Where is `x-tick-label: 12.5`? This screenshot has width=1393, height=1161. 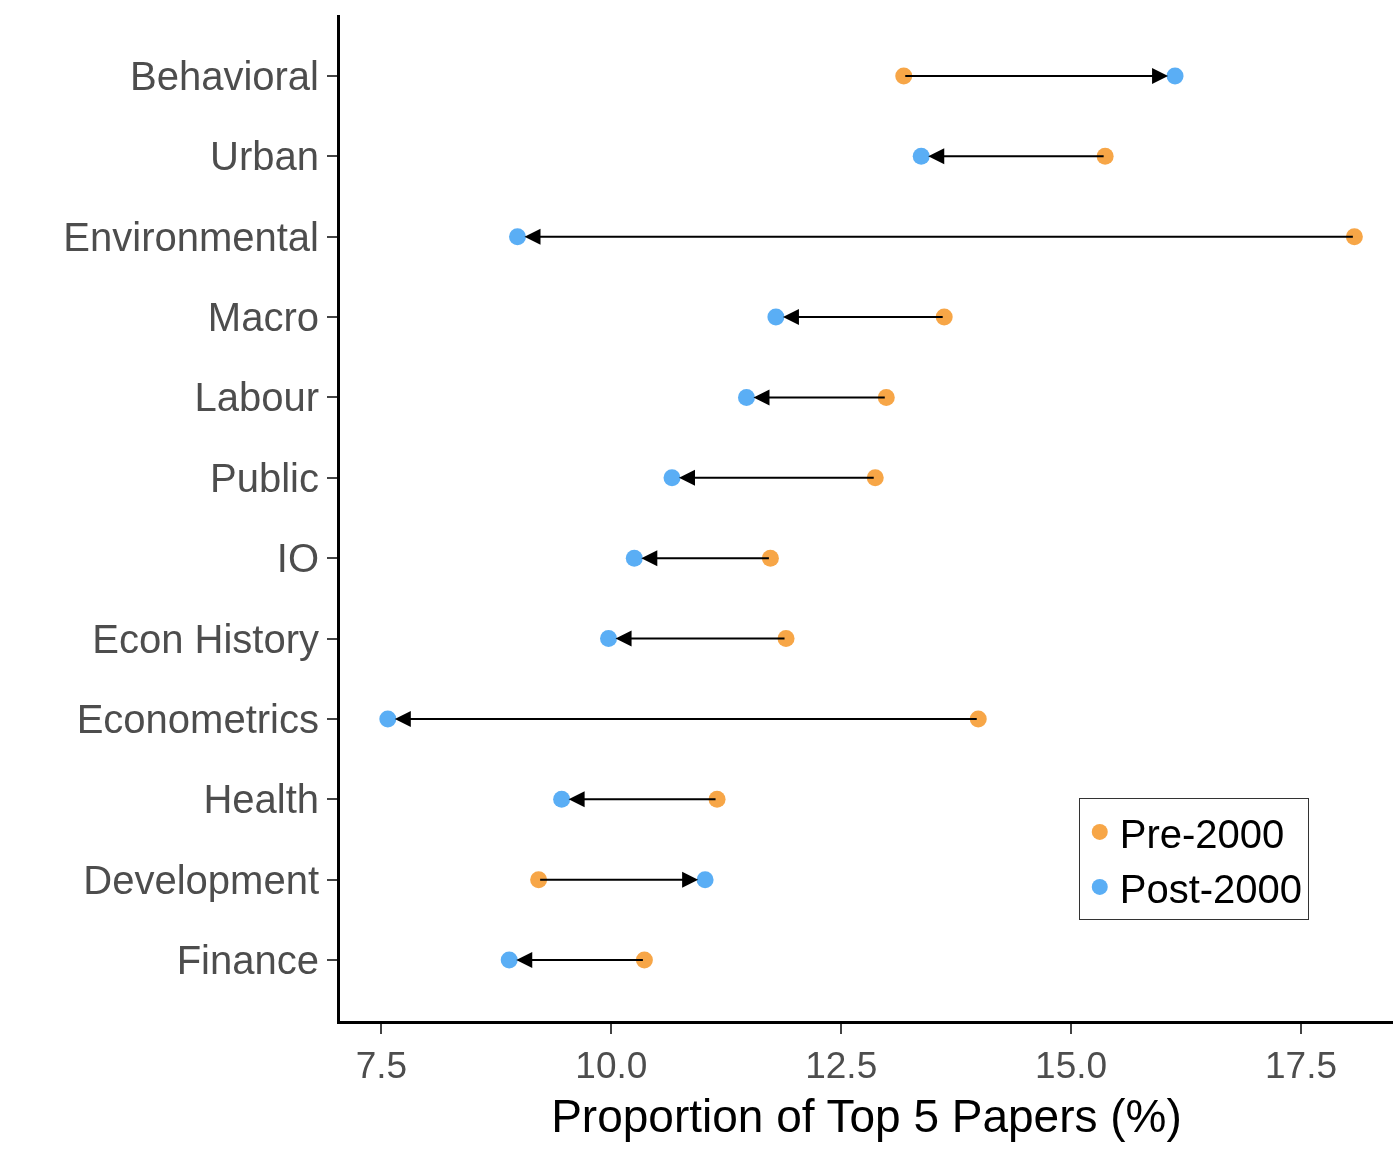
x-tick-label: 12.5 is located at coordinates (841, 1066).